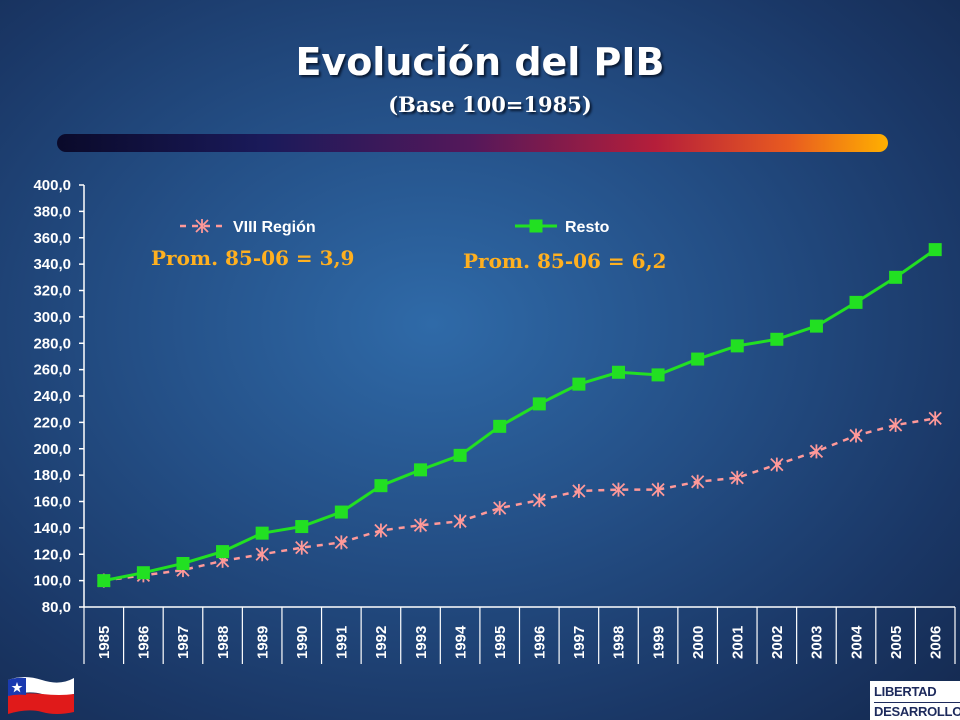 This screenshot has height=720, width=960. I want to click on x-tick-label: 2006, so click(935, 642).